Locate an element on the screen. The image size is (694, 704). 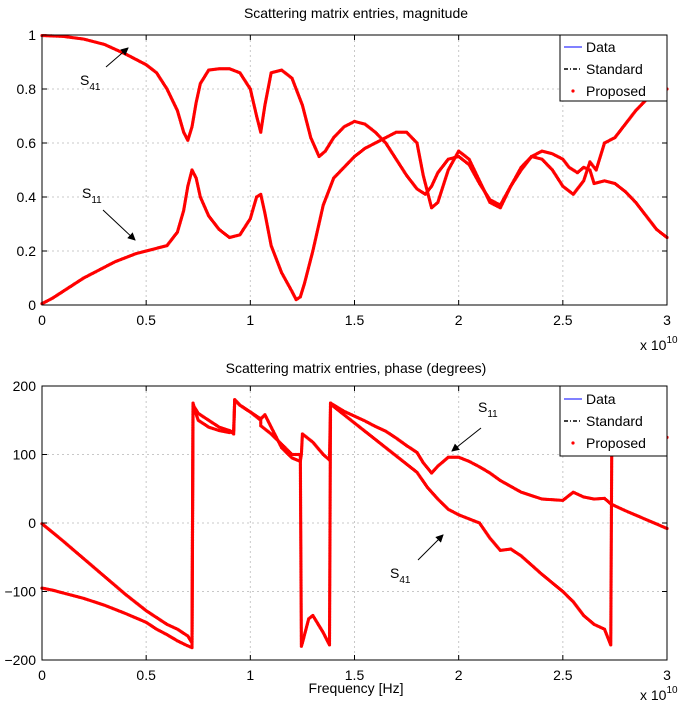
magnitude-x-tick-label: 2 is located at coordinates (459, 320).